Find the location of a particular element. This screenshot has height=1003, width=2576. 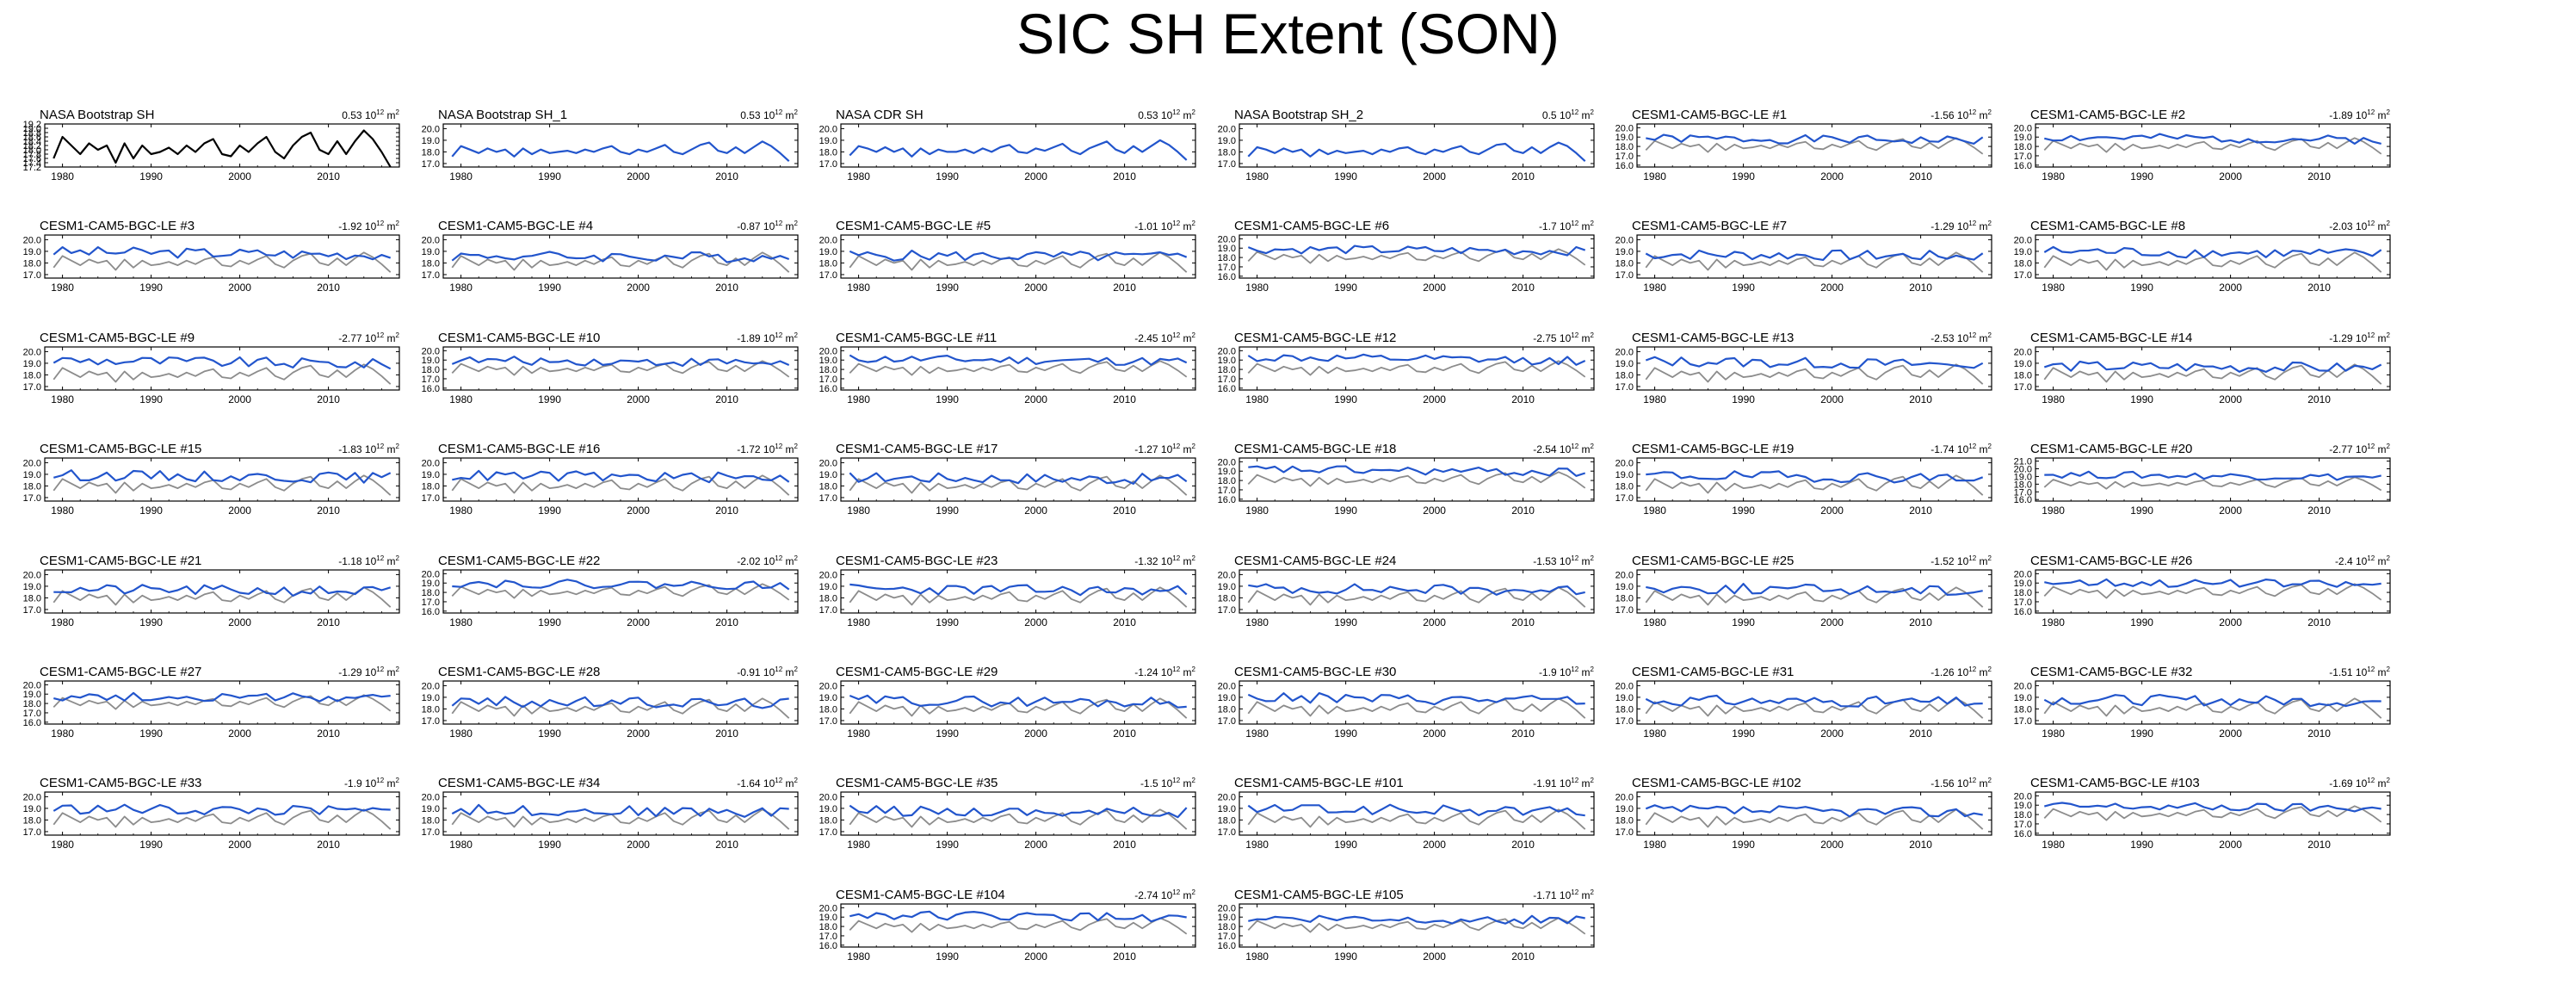

trend-label: -2.02 1012 m2 is located at coordinates (767, 561).